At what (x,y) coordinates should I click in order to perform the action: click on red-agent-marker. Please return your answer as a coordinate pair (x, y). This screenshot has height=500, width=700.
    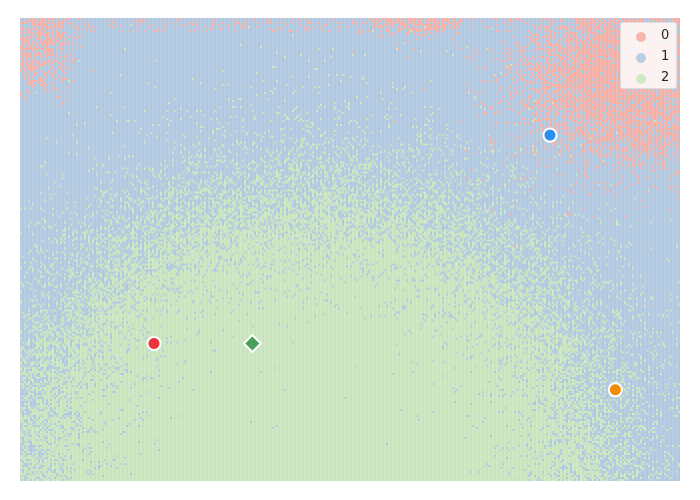
    Looking at the image, I should click on (154, 343).